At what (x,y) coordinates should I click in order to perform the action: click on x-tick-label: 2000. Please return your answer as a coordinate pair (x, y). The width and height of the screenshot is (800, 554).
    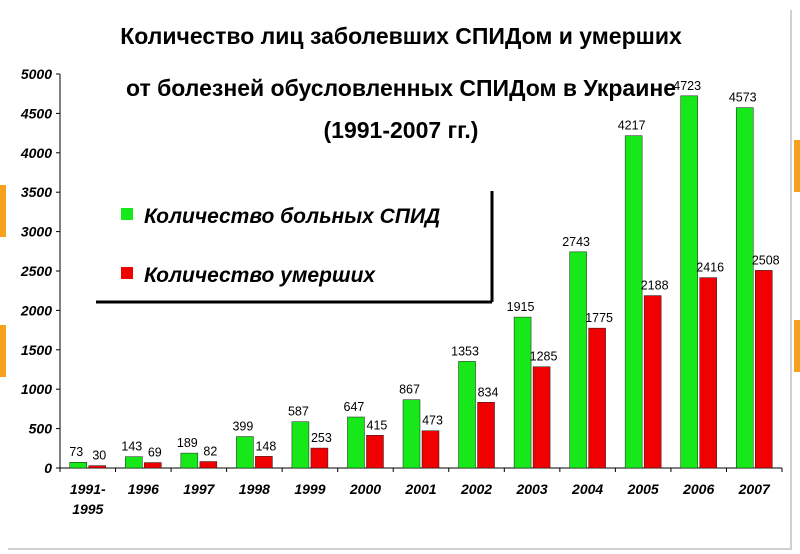
    Looking at the image, I should click on (365, 489).